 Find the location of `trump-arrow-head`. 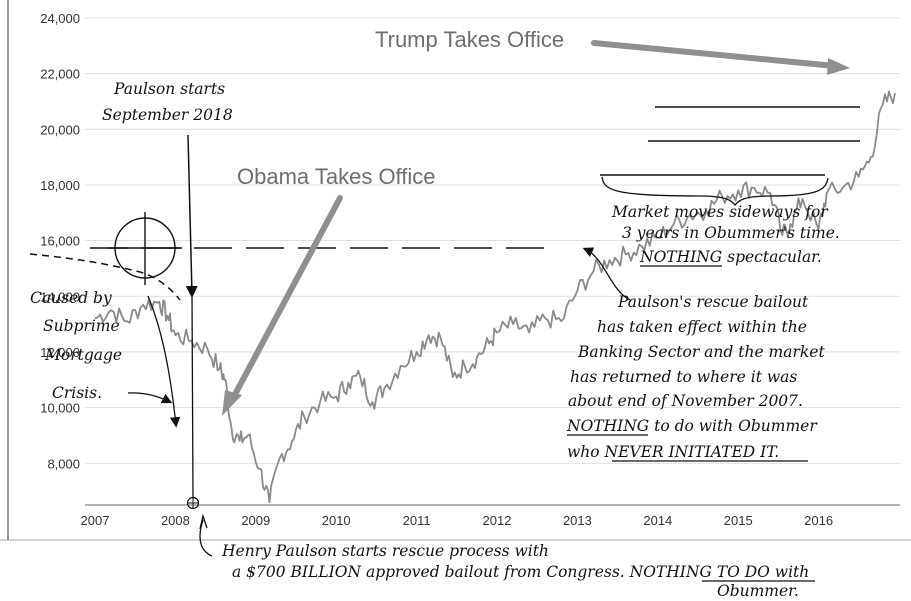

trump-arrow-head is located at coordinates (838, 66).